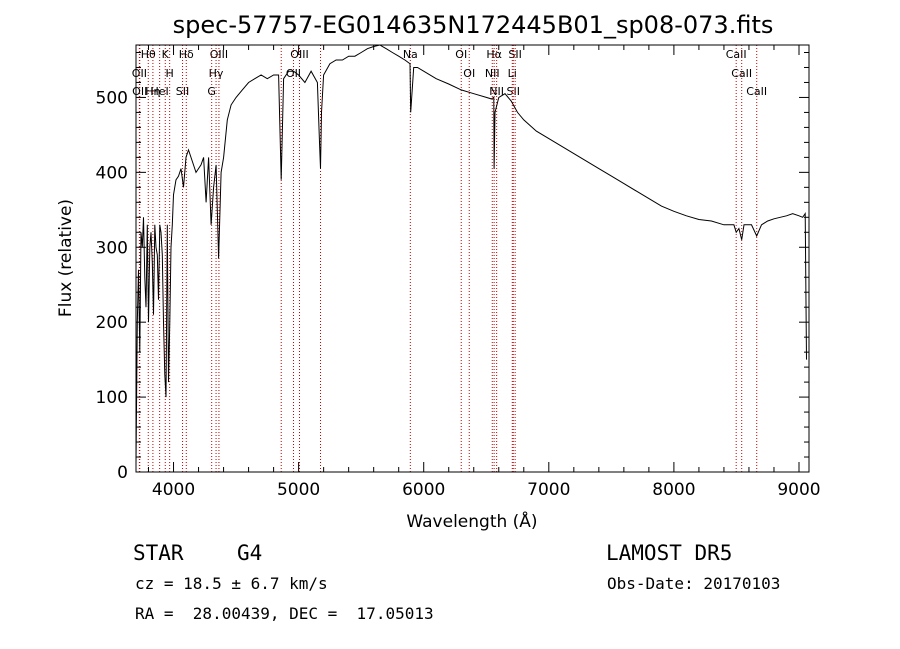 This screenshot has height=649, width=900. Describe the element at coordinates (112, 173) in the screenshot. I see `y-tick-label: 400` at that location.